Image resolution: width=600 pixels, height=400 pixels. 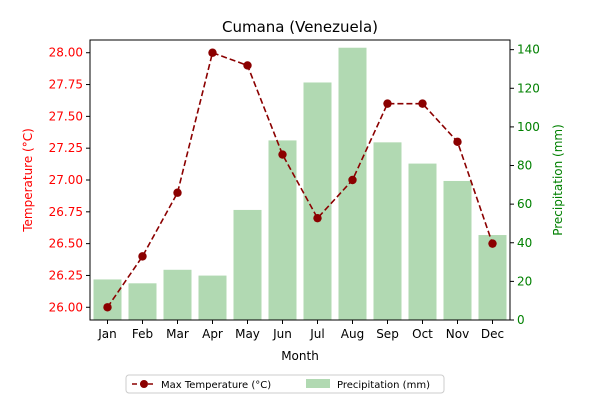 I want to click on right-tick-label: 0, so click(x=521, y=320).